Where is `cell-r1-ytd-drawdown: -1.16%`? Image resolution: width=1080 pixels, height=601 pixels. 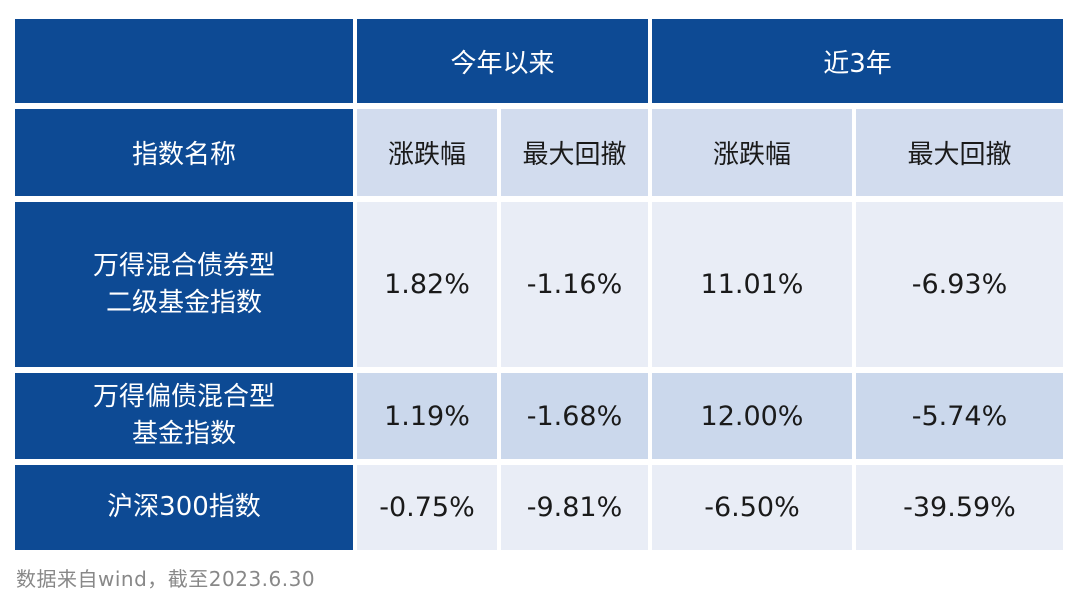
cell-r1-ytd-drawdown: -1.16% is located at coordinates (574, 284).